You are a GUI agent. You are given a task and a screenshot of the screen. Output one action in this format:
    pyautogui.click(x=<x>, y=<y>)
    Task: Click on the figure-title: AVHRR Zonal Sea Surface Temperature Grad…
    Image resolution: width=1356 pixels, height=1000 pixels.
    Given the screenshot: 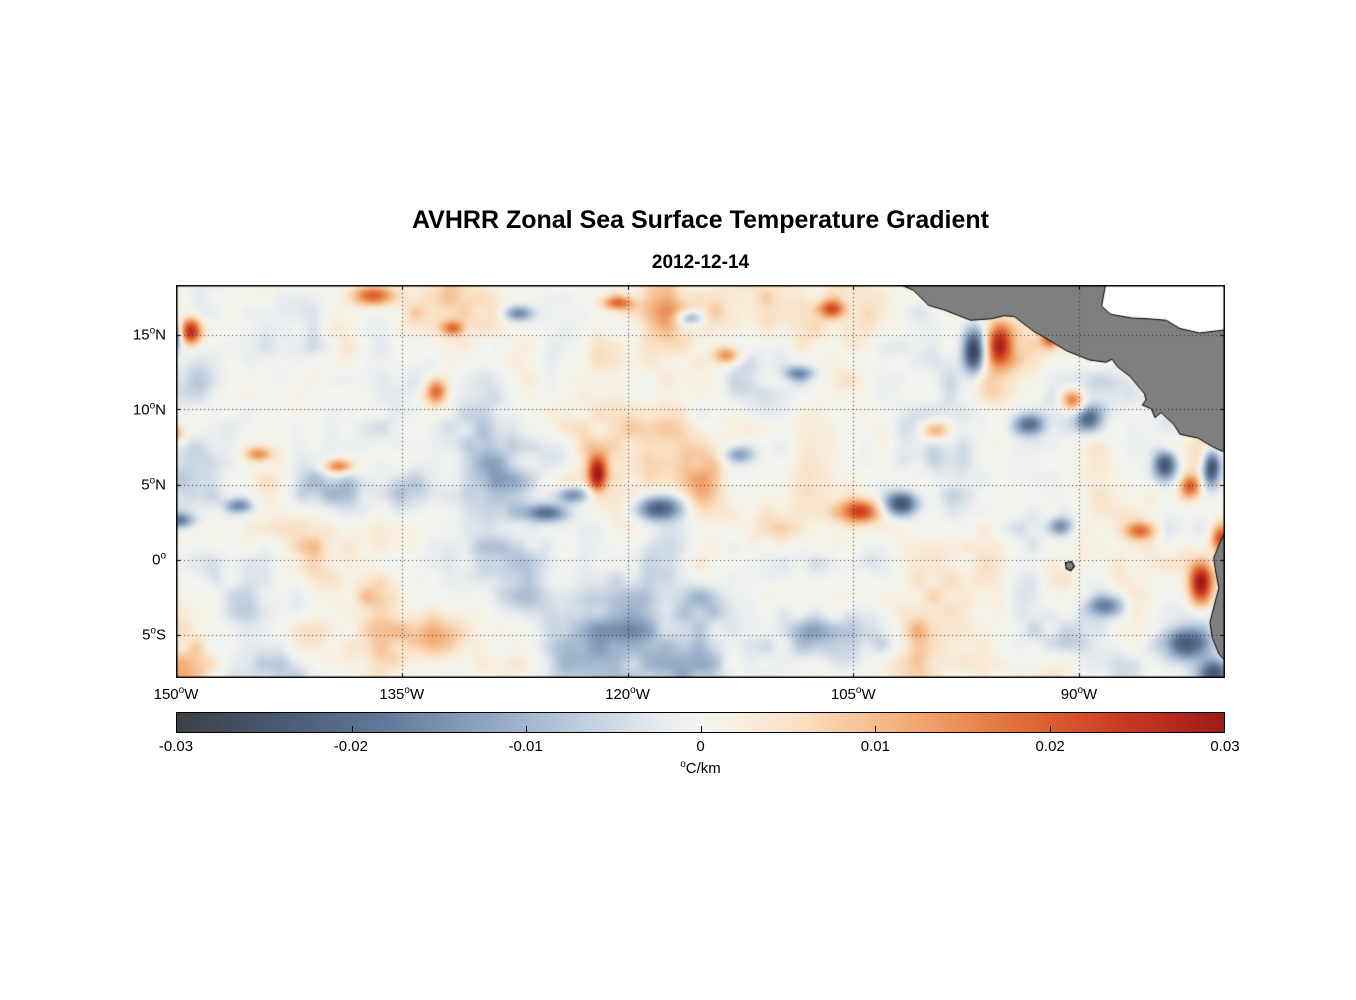 What is the action you would take?
    pyautogui.click(x=700, y=220)
    